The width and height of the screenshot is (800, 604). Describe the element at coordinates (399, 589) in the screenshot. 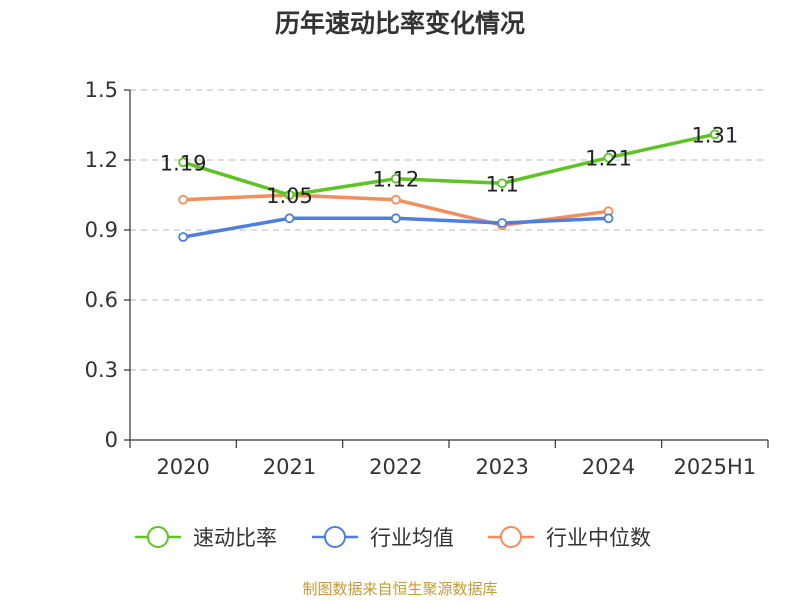

I see `source-footer: 制图数据来自恒生聚源数据库` at that location.